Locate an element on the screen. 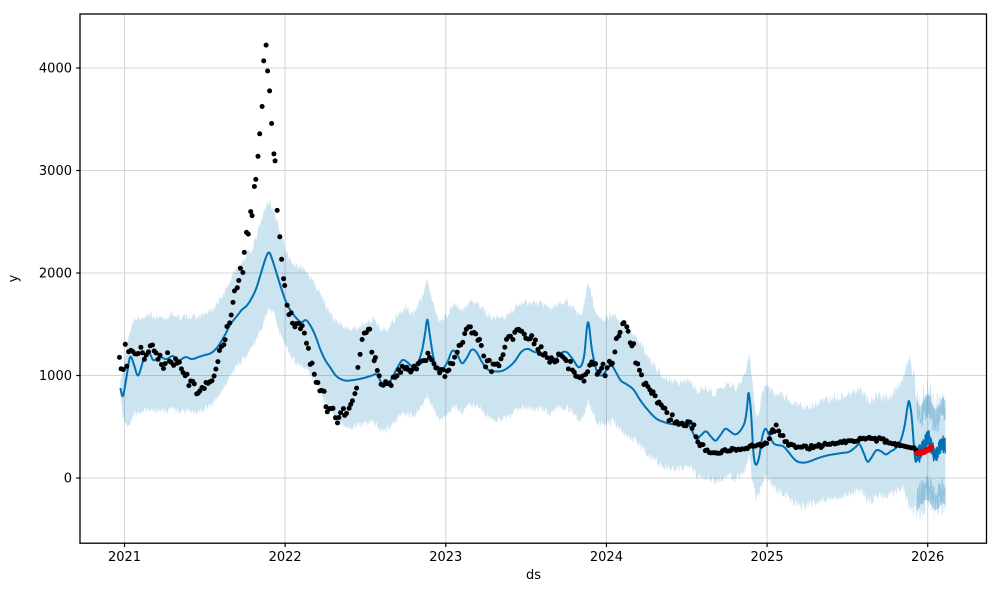 The image size is (1000, 600). band-edge-streaks is located at coordinates (931, 494).